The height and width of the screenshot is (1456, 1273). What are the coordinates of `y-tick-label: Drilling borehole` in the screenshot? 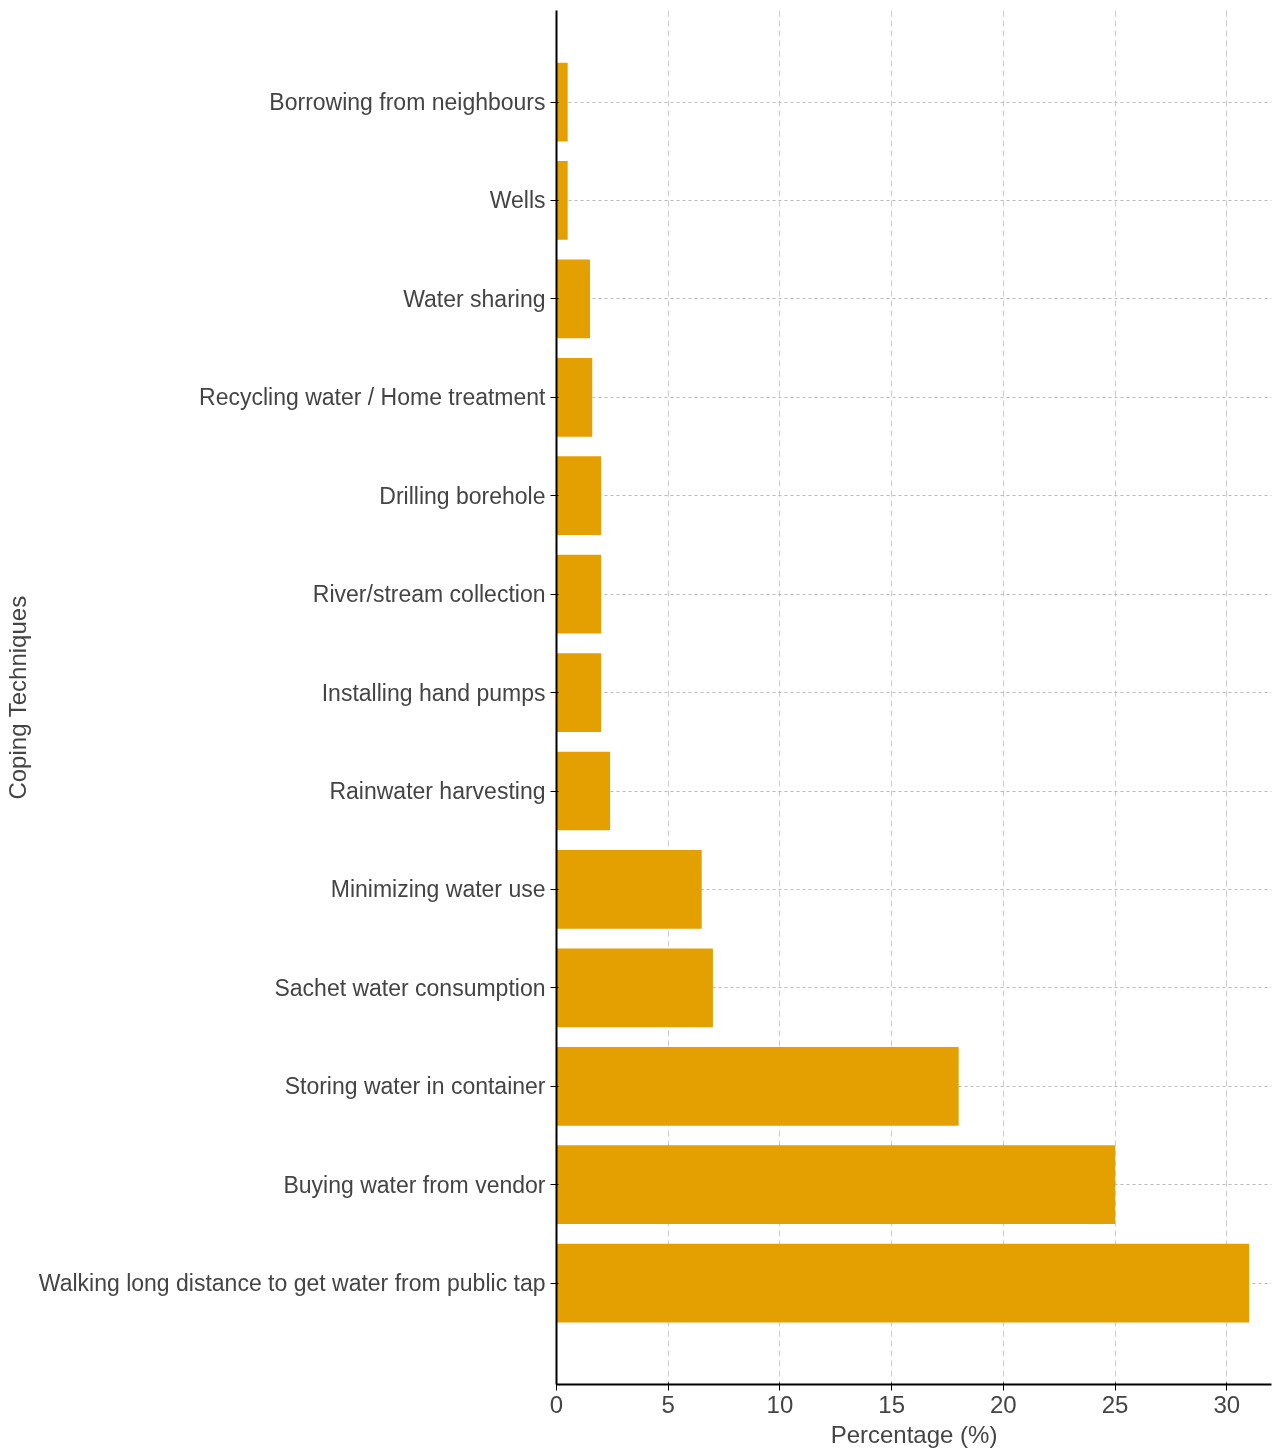 It's located at (462, 495).